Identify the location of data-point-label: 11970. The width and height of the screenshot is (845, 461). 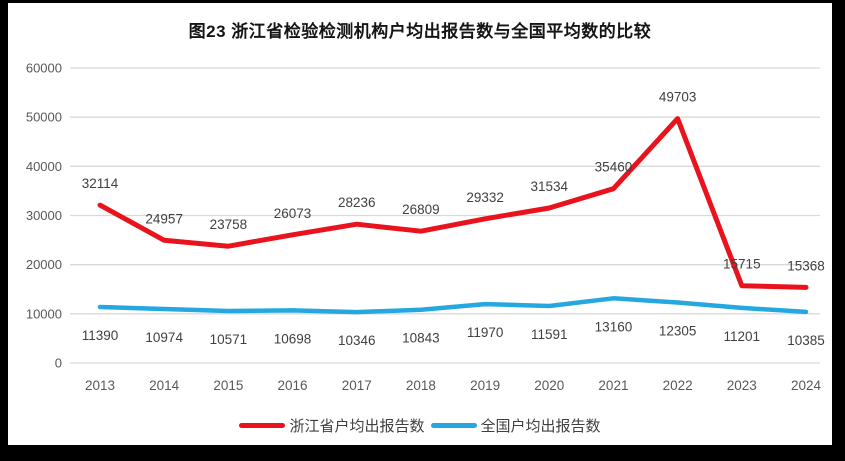
(485, 332).